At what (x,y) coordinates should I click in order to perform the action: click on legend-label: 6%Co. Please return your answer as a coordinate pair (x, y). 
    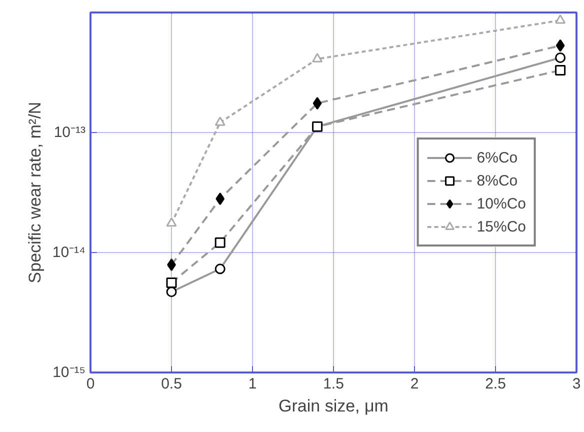
    Looking at the image, I should click on (497, 157).